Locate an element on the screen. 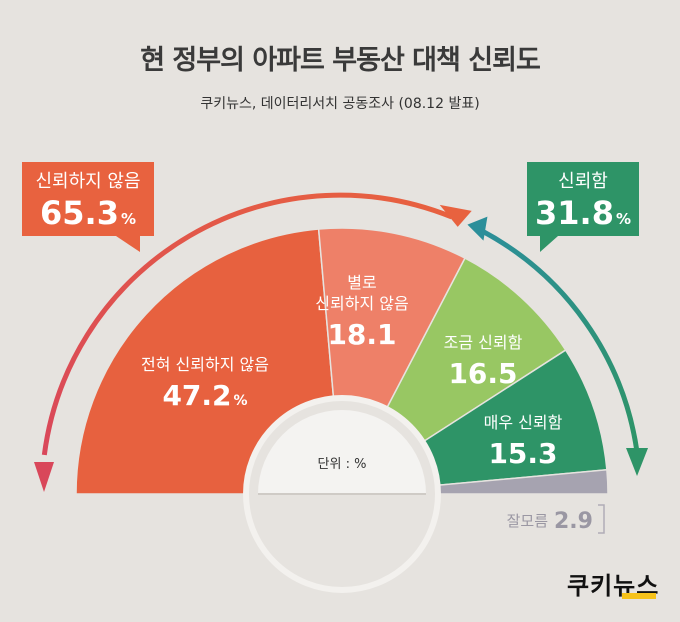  slice-5-value: 2.9 is located at coordinates (573, 521).